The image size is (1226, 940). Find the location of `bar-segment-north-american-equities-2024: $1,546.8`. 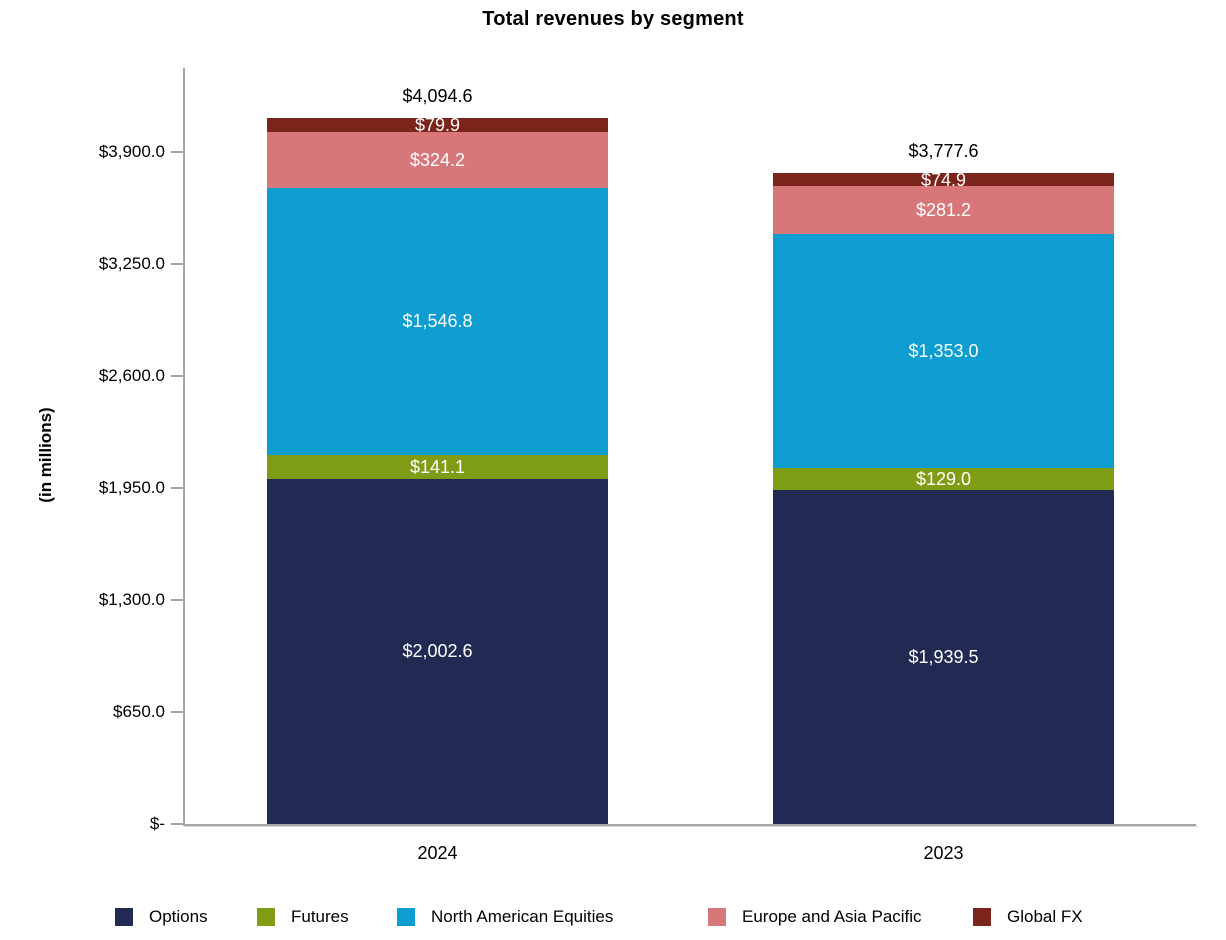

bar-segment-north-american-equities-2024: $1,546.8 is located at coordinates (437, 321).